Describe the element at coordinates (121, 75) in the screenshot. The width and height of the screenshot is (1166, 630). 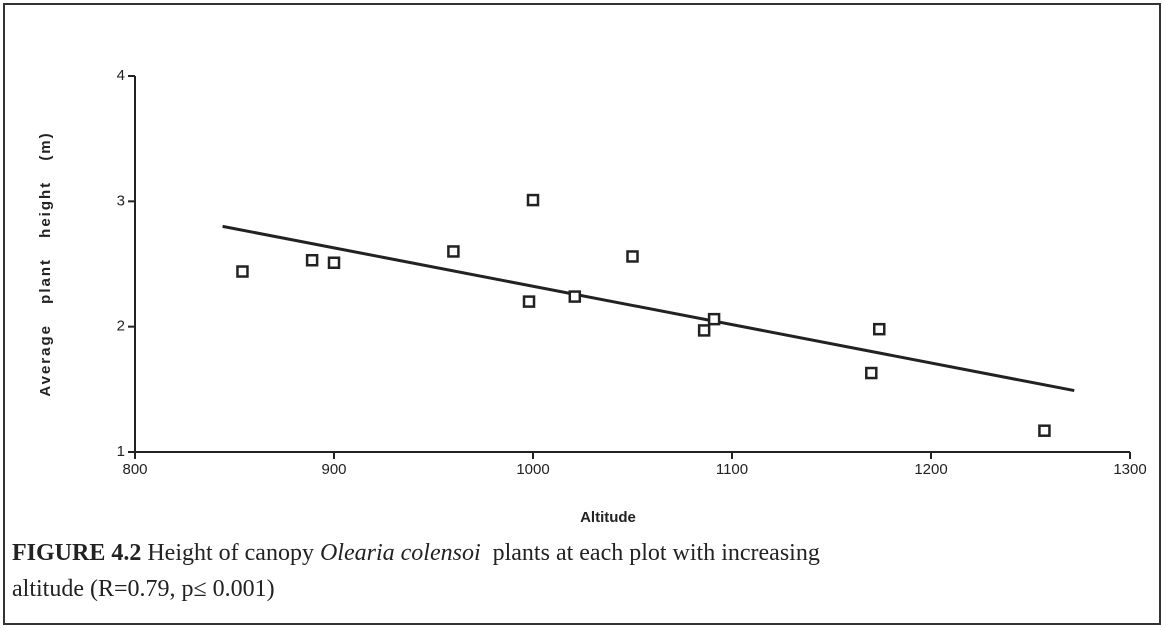
I see `y-tick-label: 4` at that location.